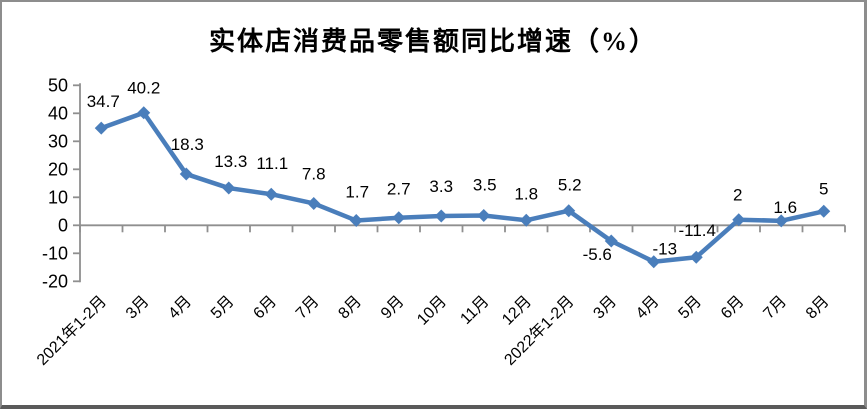 The width and height of the screenshot is (867, 409). Describe the element at coordinates (58, 113) in the screenshot. I see `y-axis-tick-label: 40` at that location.